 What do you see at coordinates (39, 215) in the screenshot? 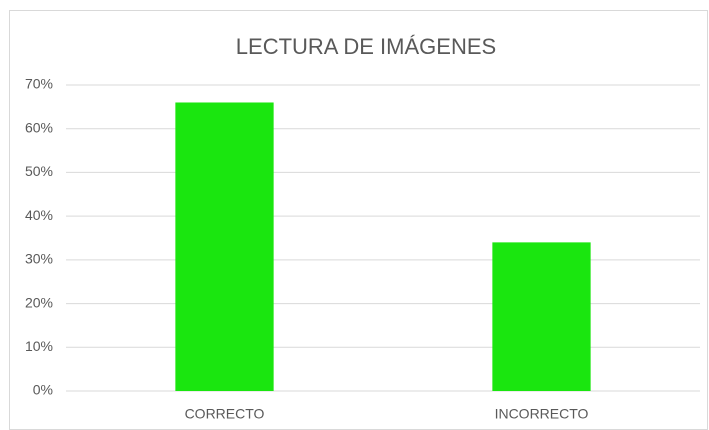
I see `y-tick-label: 40%` at bounding box center [39, 215].